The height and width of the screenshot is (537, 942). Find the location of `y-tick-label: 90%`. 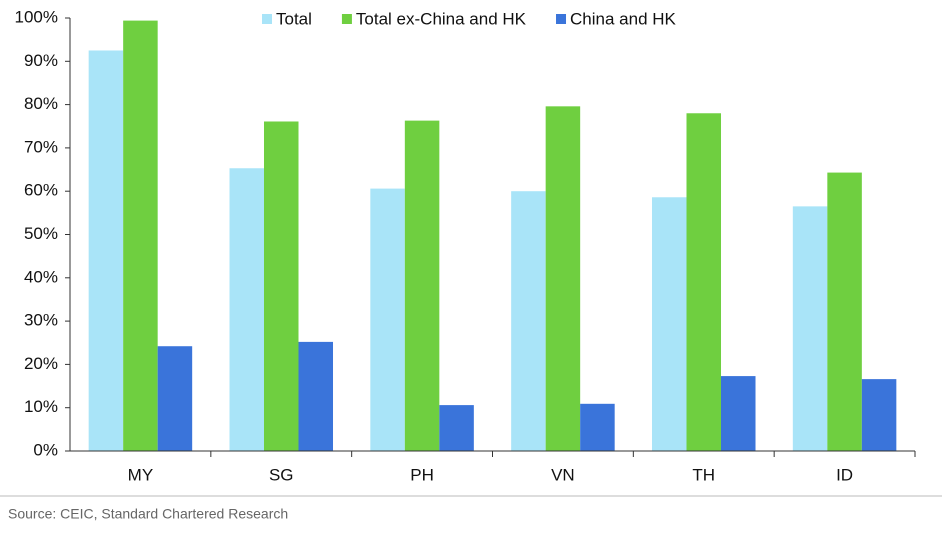

y-tick-label: 90% is located at coordinates (41, 60).